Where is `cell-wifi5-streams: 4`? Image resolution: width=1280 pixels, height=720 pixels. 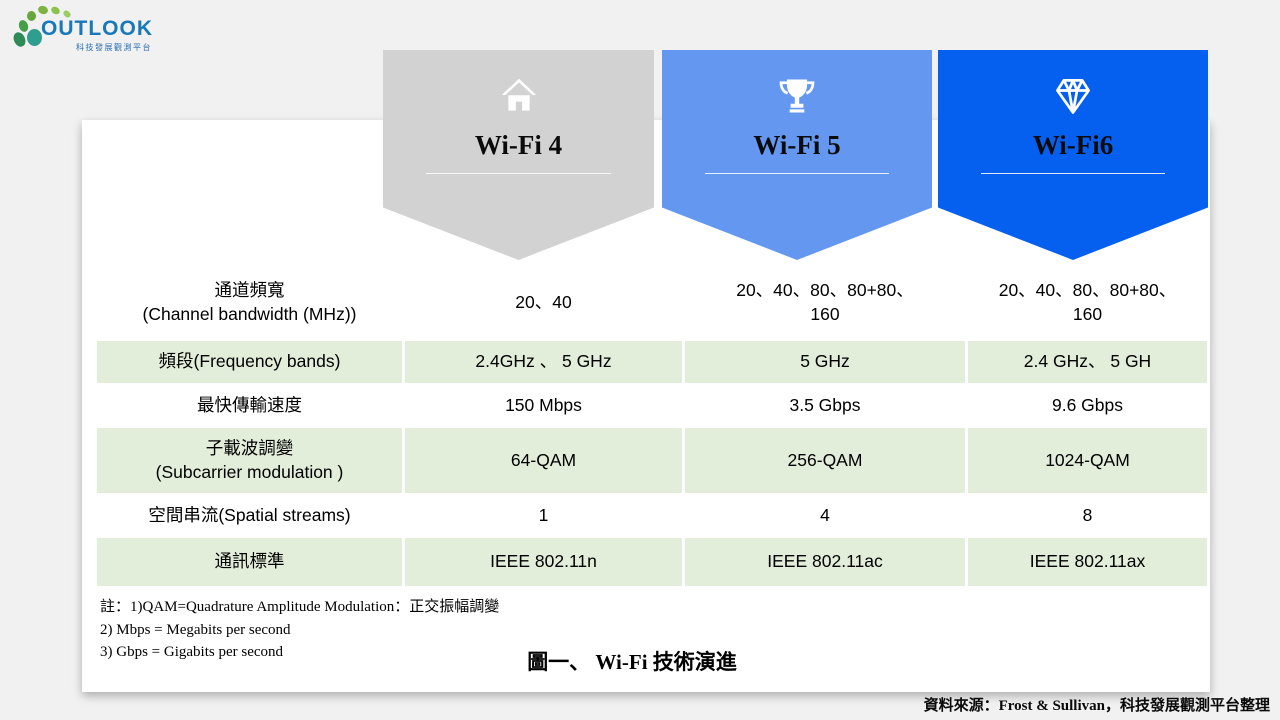
cell-wifi5-streams: 4 is located at coordinates (825, 514).